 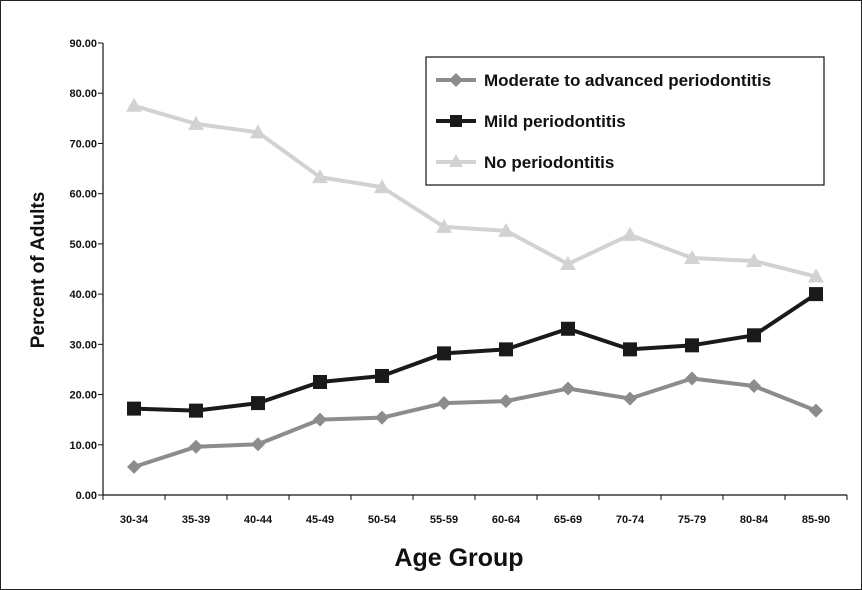 I want to click on series-diamond, so click(x=475, y=422).